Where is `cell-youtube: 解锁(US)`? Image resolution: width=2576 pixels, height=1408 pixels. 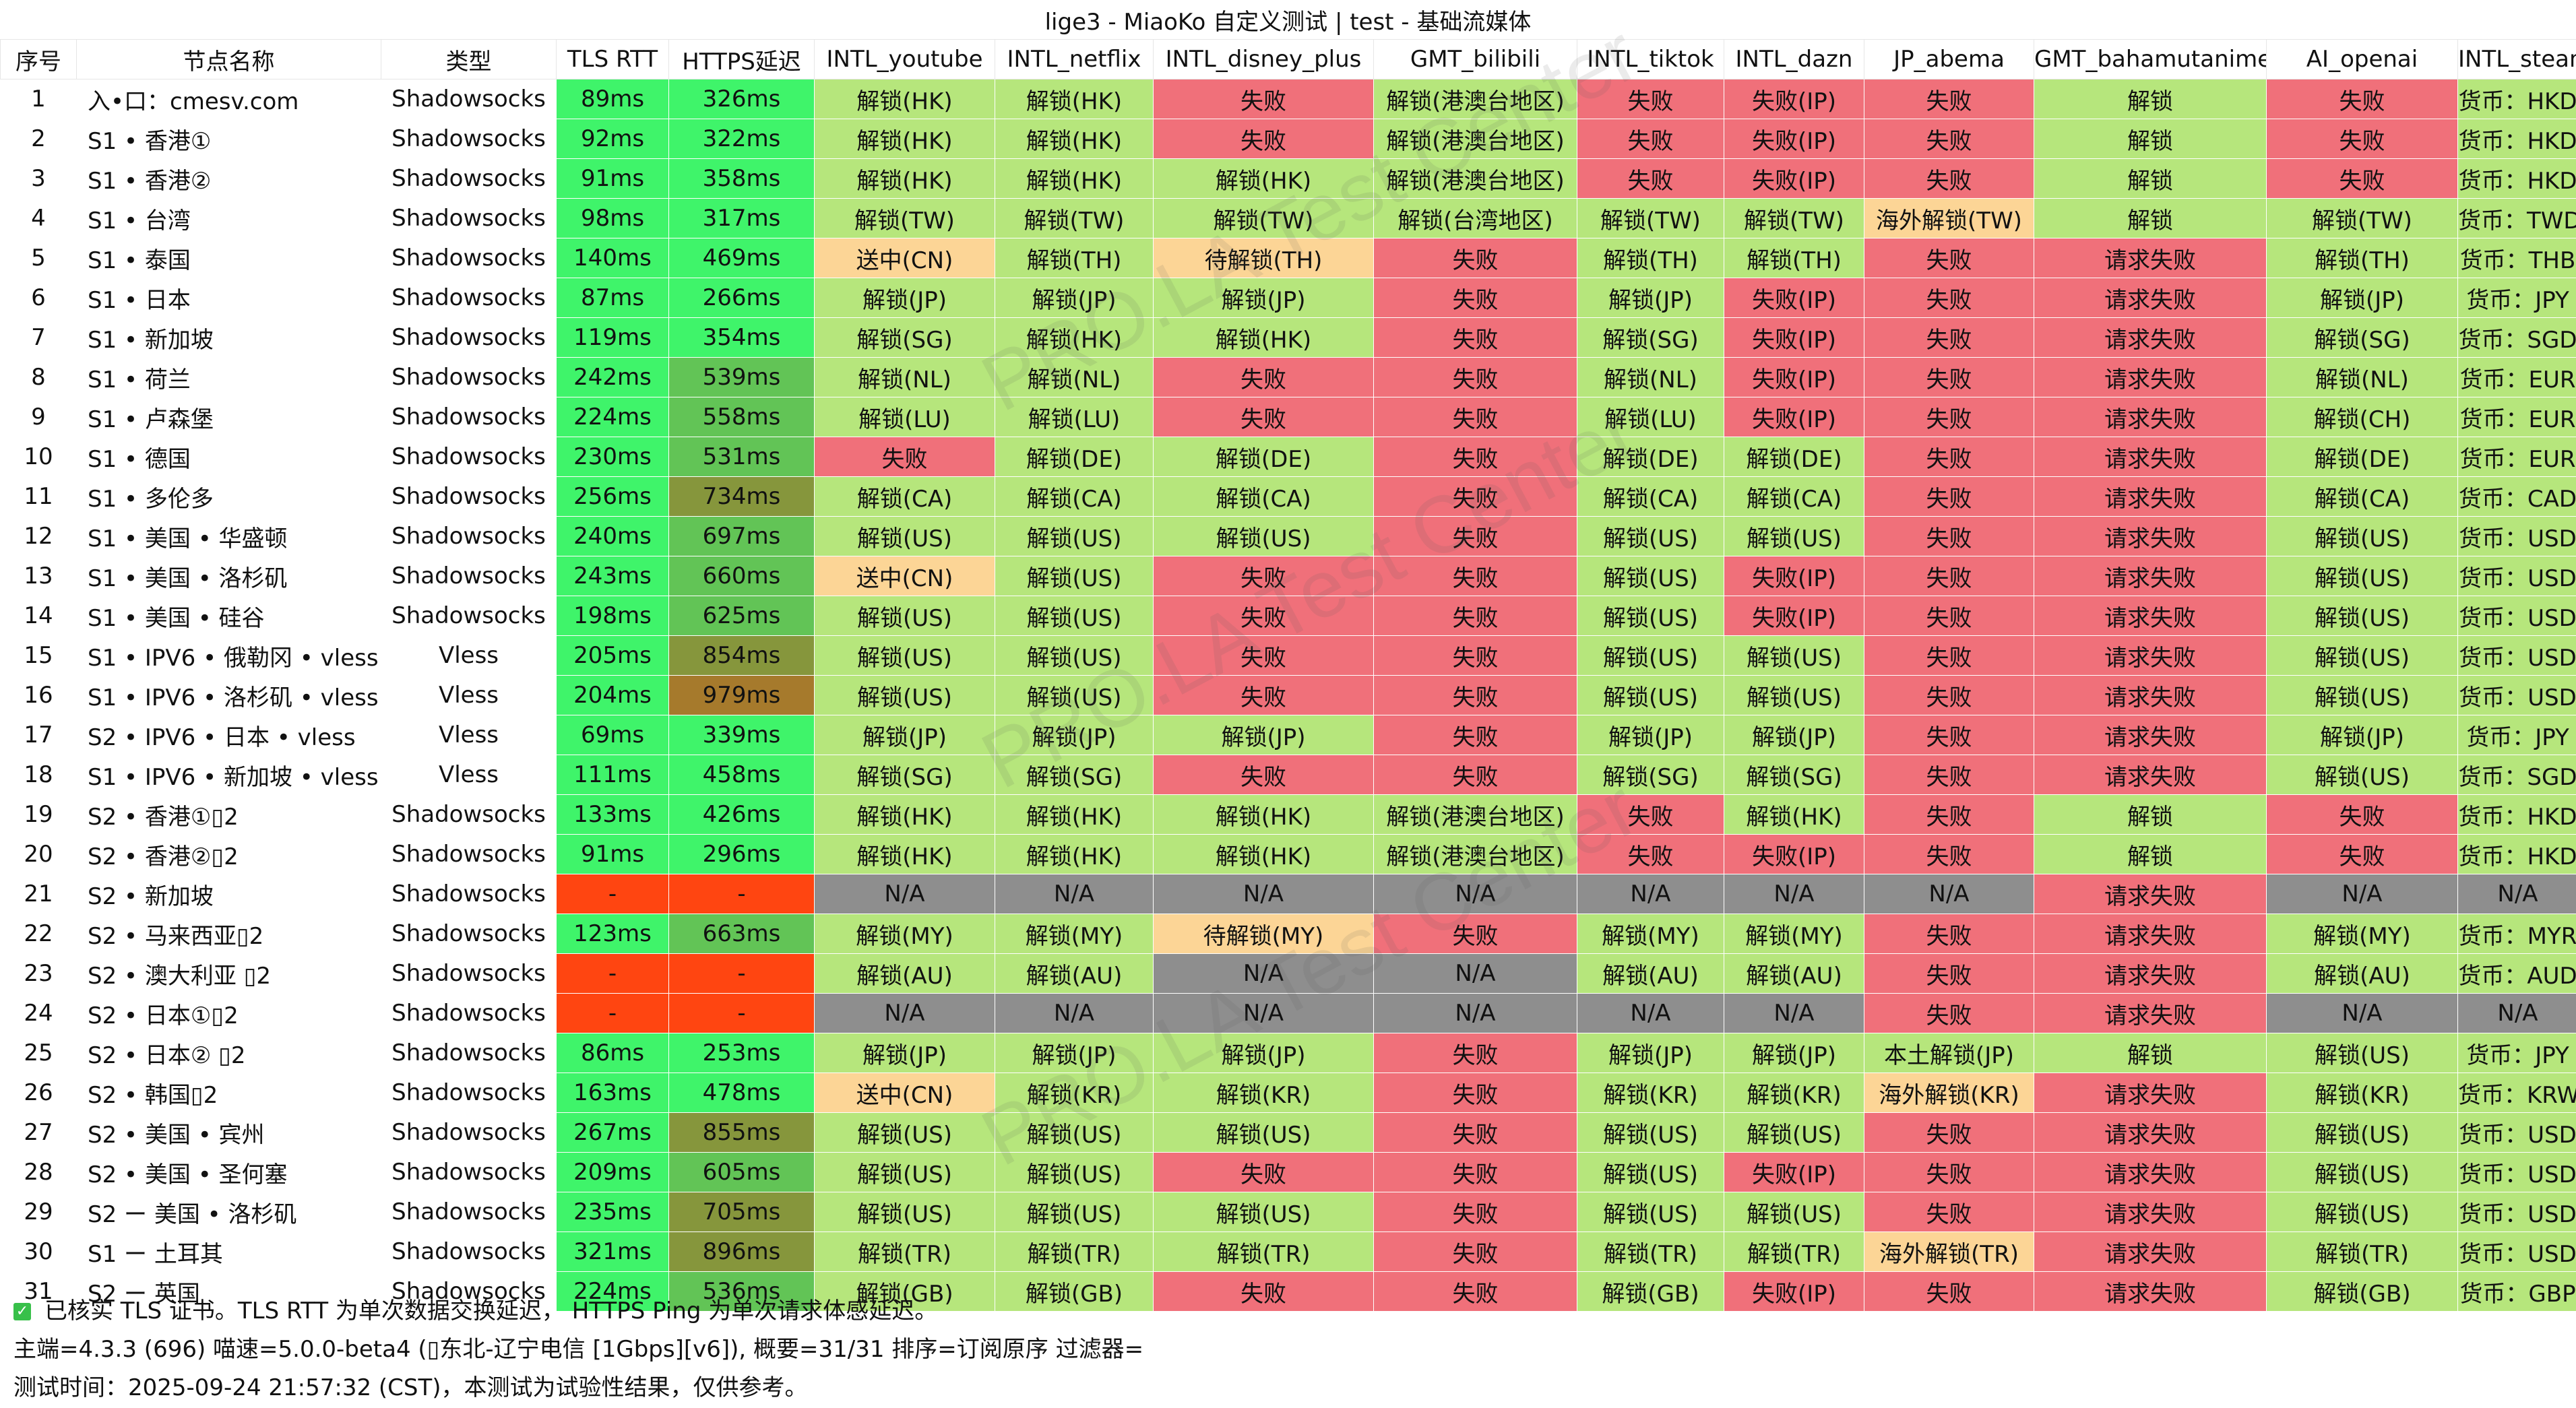
cell-youtube: 解锁(US) is located at coordinates (904, 1172).